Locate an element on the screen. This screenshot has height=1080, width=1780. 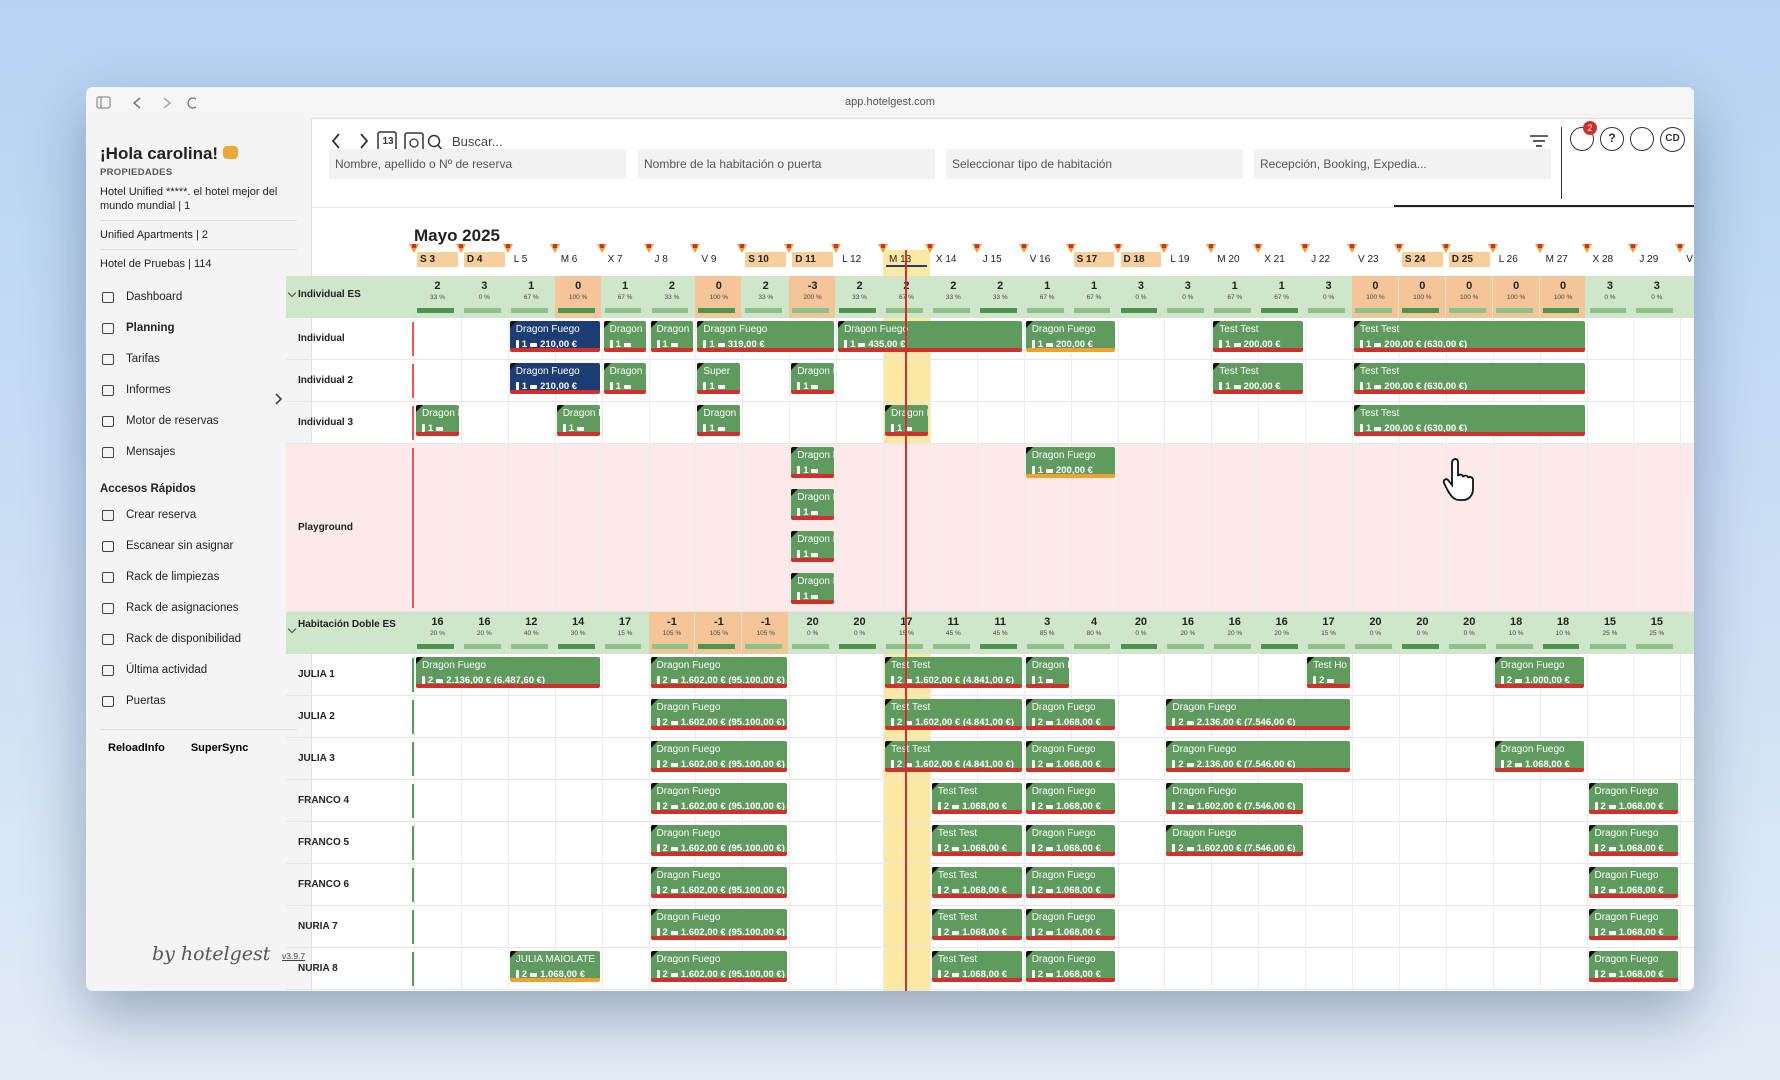
nav-item: Planning is located at coordinates (198, 328).